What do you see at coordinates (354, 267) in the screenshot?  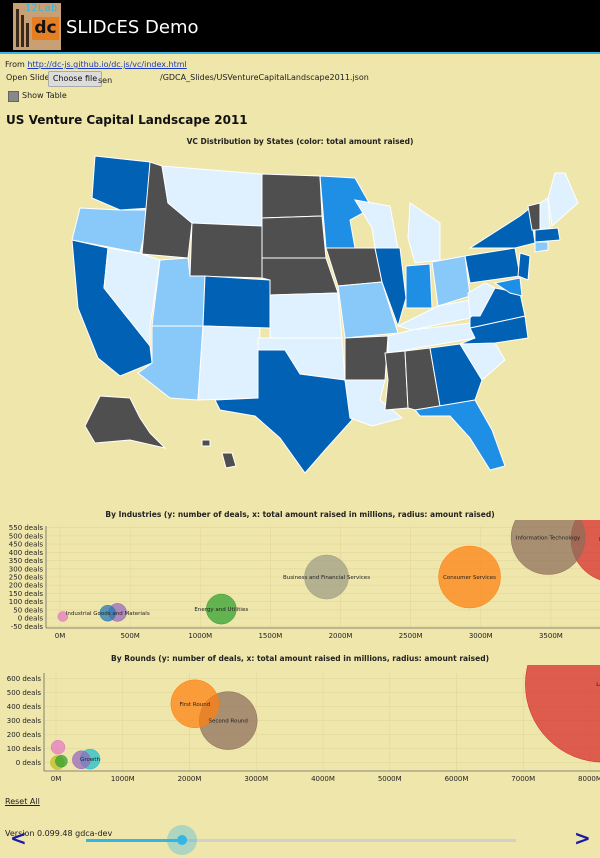 I see `state-ia` at bounding box center [354, 267].